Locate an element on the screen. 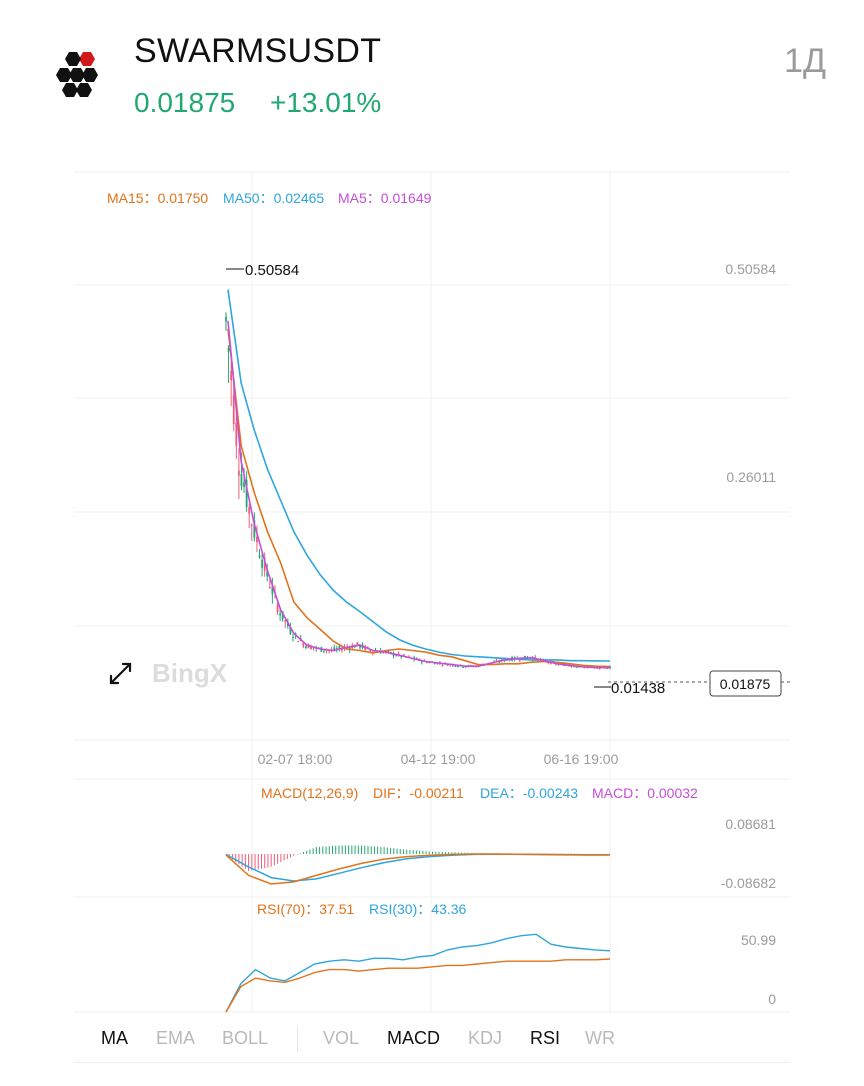 The image size is (864, 1086). dif-line is located at coordinates (417, 869).